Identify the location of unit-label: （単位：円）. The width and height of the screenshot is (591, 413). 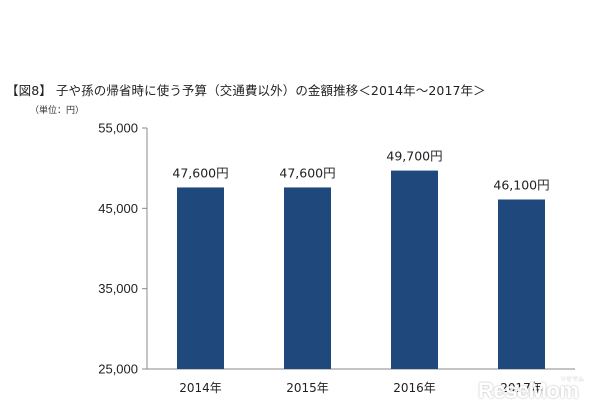
(57, 111).